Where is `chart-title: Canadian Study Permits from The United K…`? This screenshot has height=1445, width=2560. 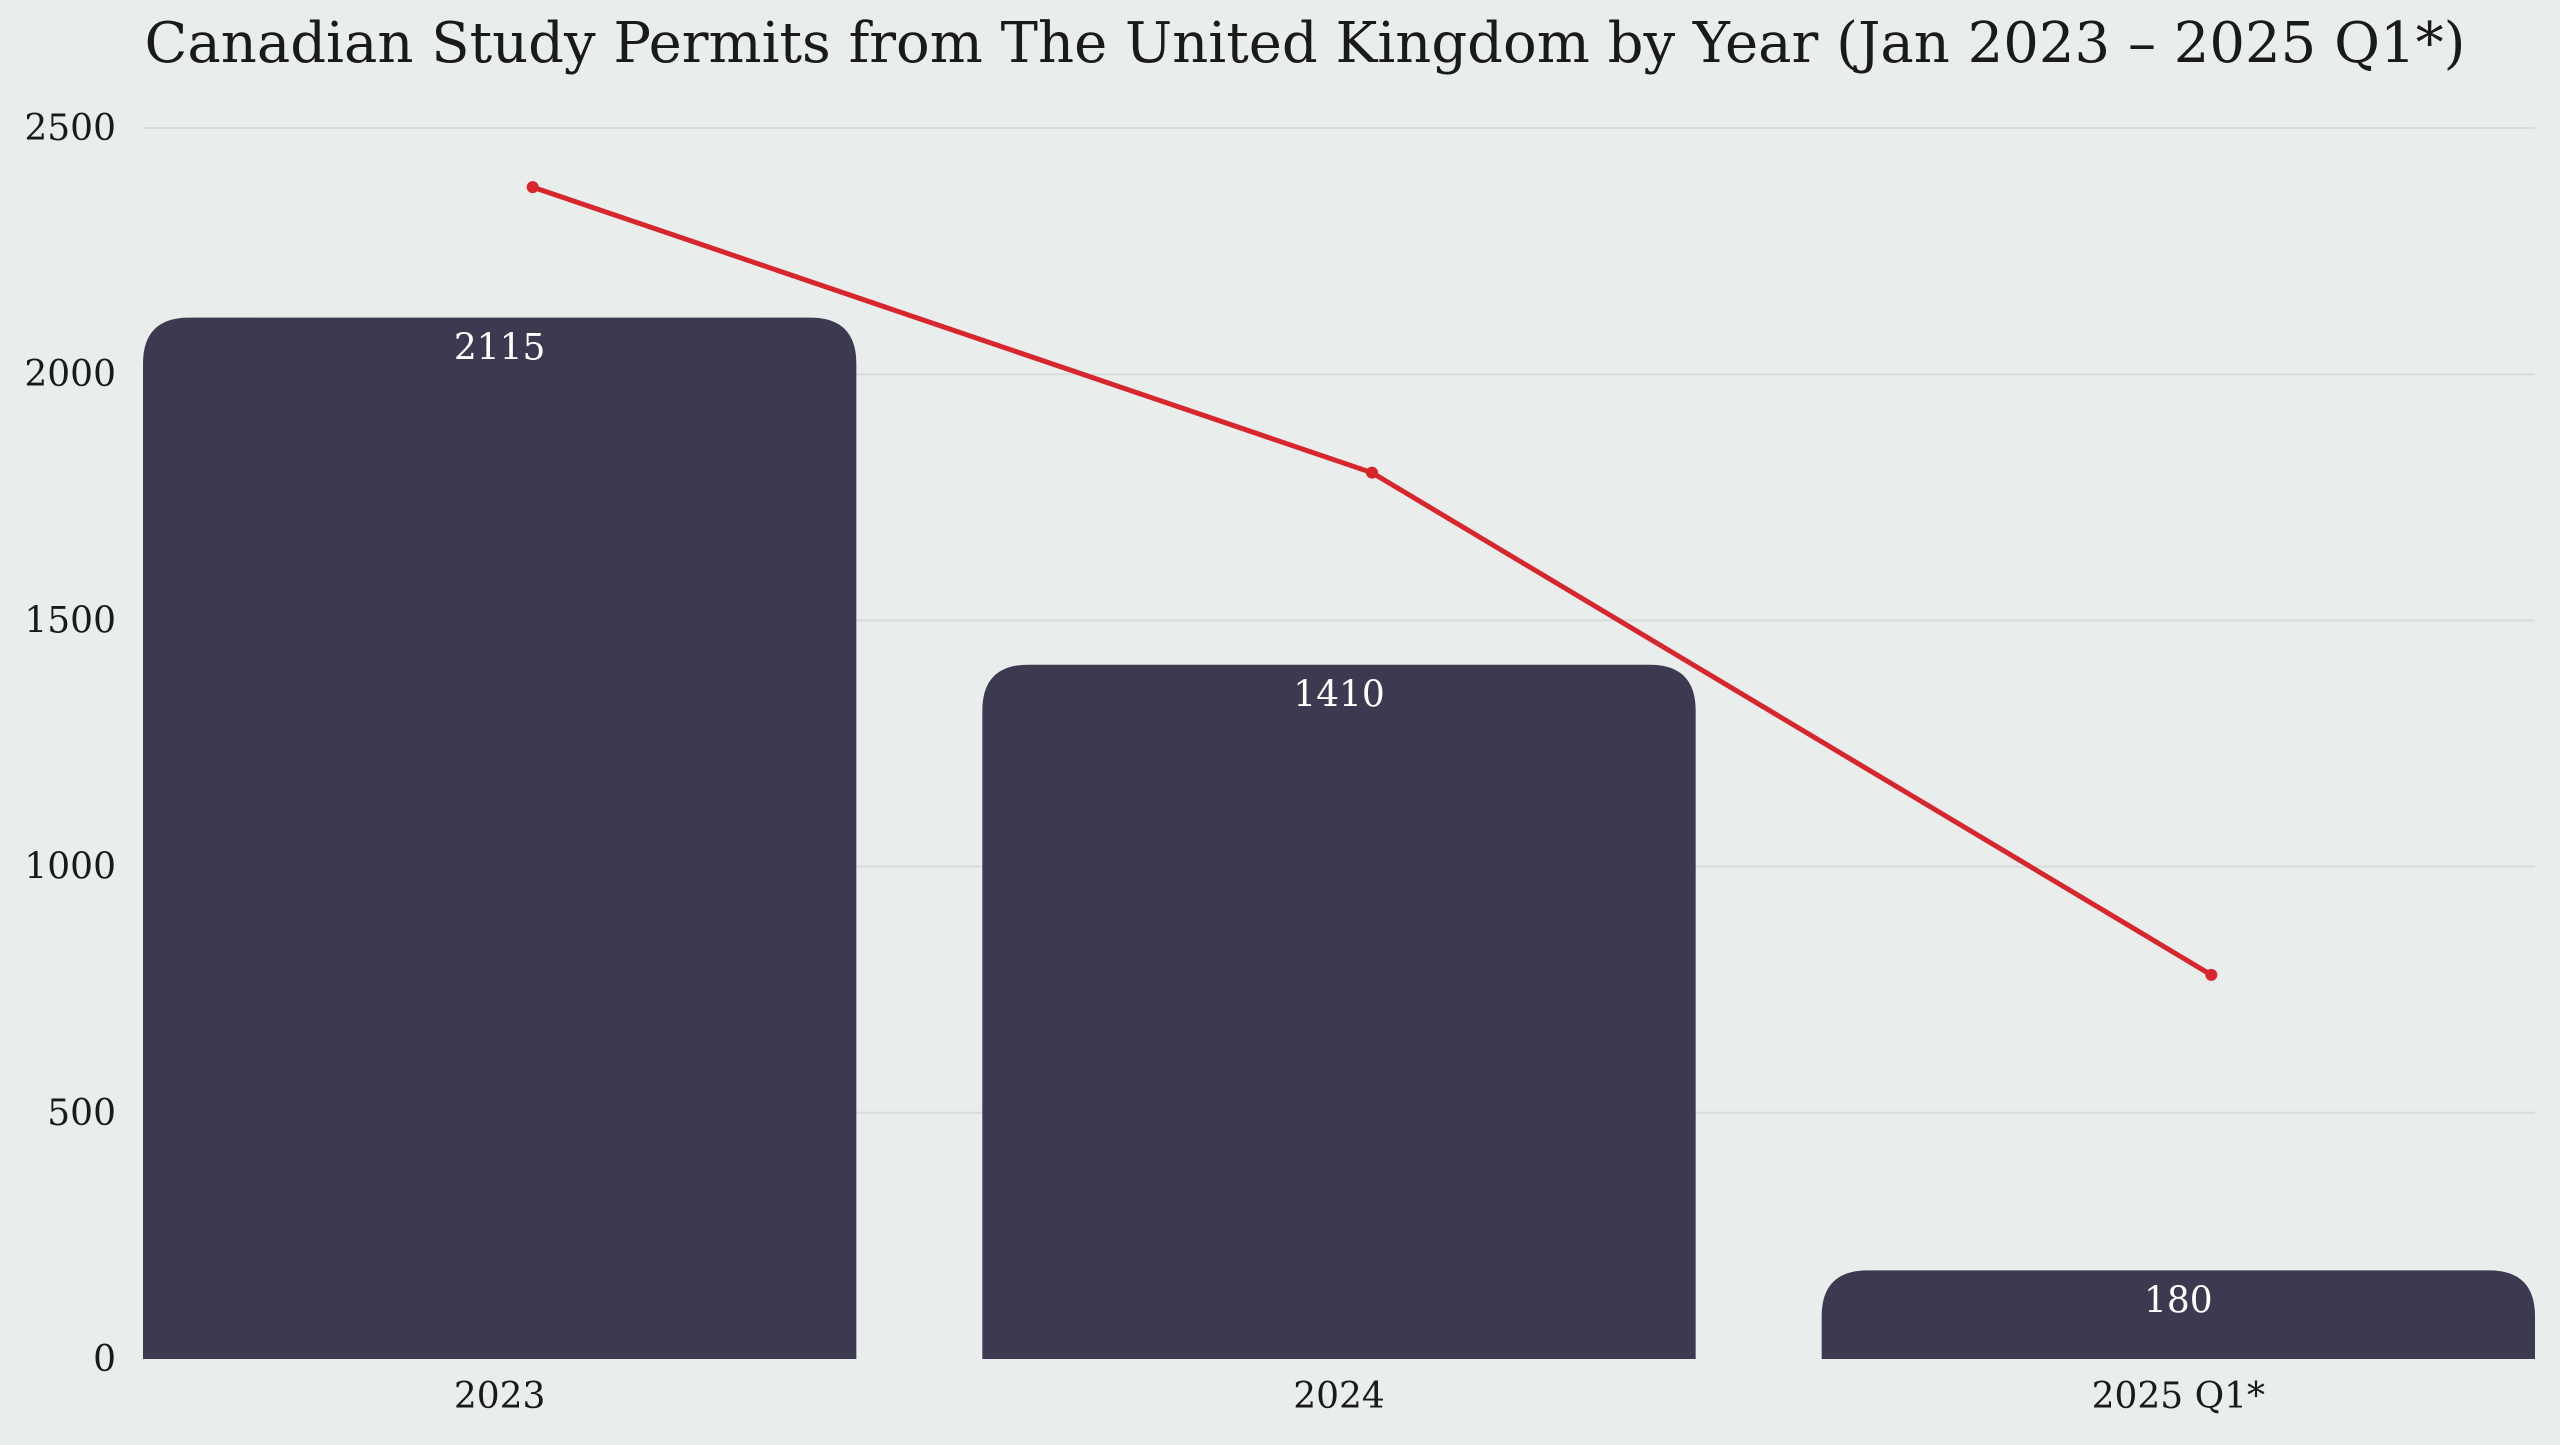
chart-title: Canadian Study Permits from The United K… is located at coordinates (1305, 43).